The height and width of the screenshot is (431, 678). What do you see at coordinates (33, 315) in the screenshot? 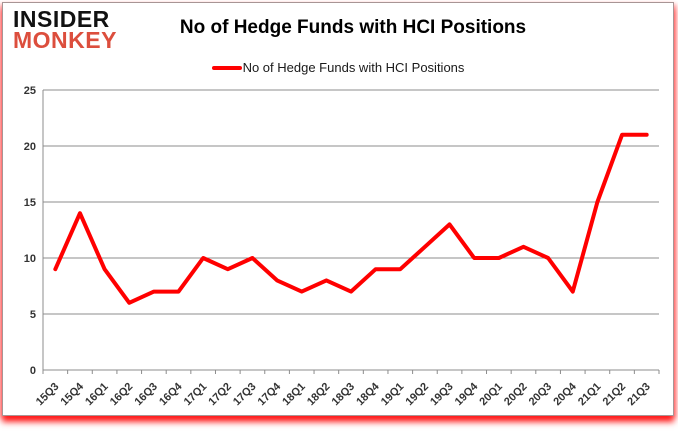
I see `y-tick-label-5: 5` at bounding box center [33, 315].